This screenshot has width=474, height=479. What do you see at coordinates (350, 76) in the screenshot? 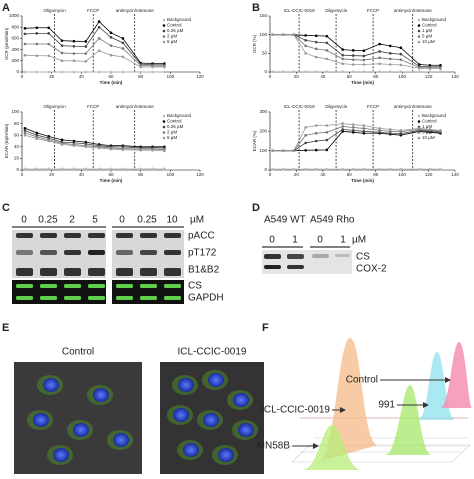
I see `x-tick-label: 60` at bounding box center [350, 76].